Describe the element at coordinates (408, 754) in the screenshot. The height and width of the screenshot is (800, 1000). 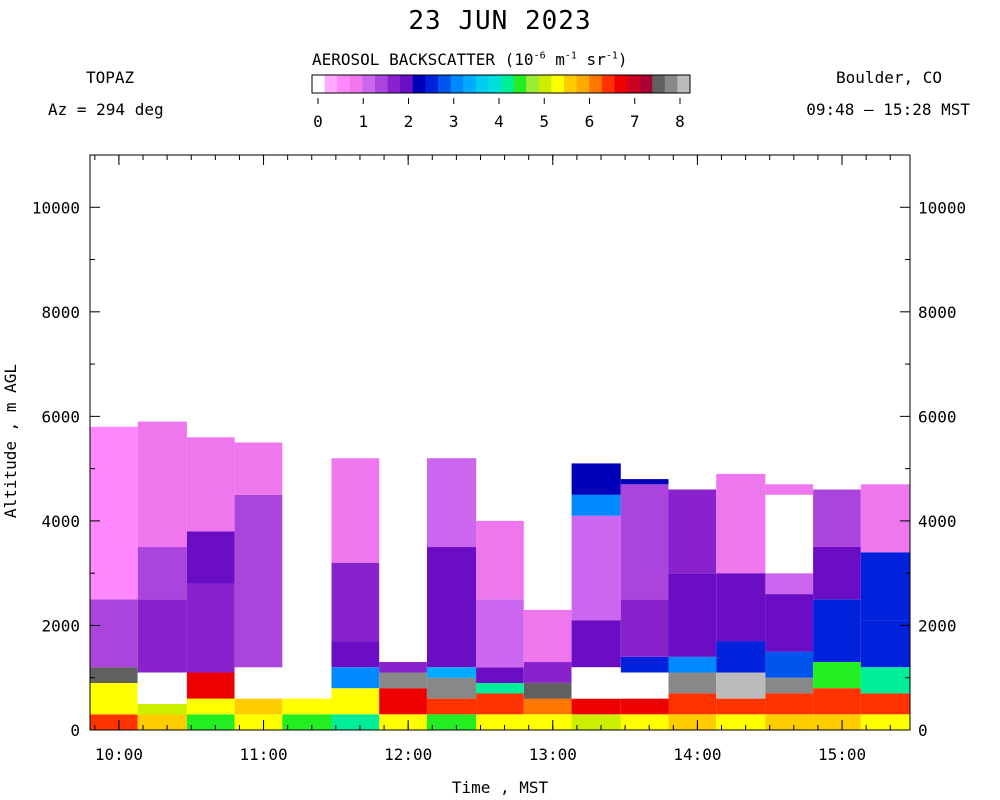
I see `x-tick-label-2: 12:00` at that location.